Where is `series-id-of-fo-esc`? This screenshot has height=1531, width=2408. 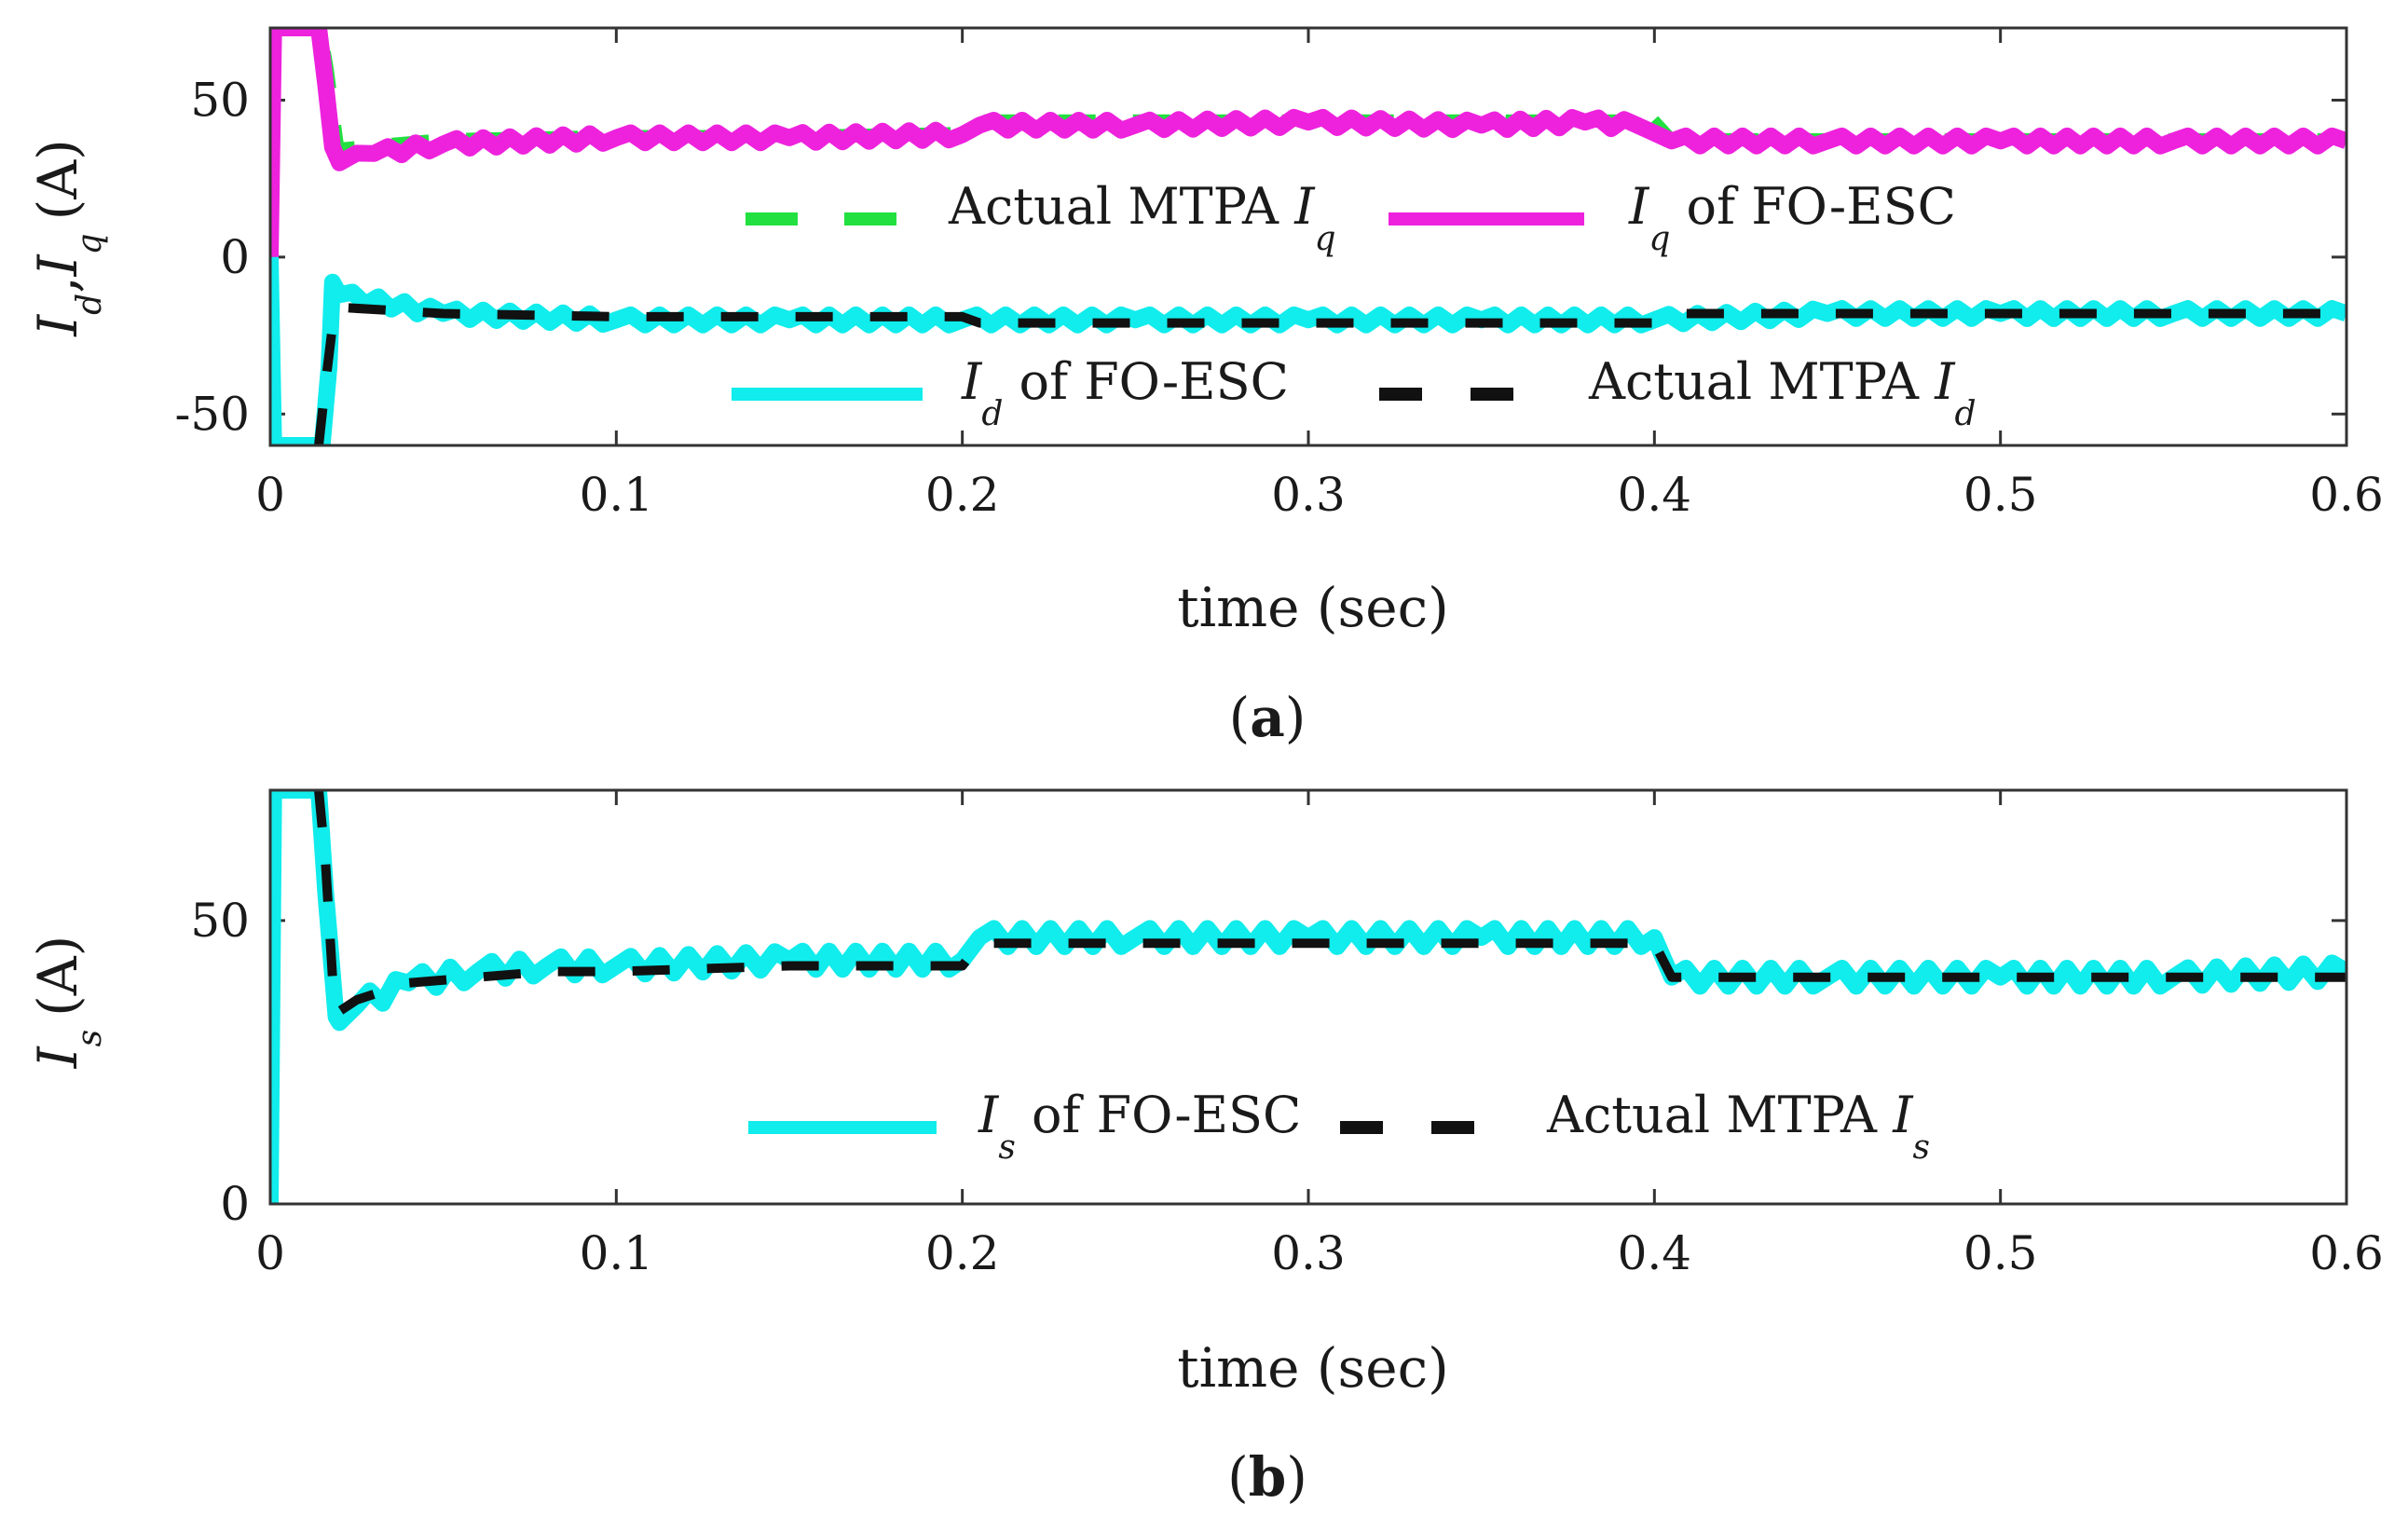
series-id-of-fo-esc is located at coordinates (1308, 350).